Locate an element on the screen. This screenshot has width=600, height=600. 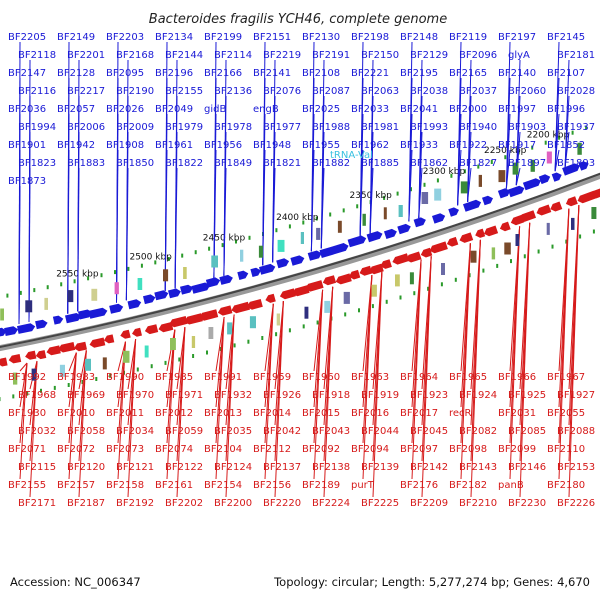
forward-gene-label: BF2190 is located at coordinates (135, 91).